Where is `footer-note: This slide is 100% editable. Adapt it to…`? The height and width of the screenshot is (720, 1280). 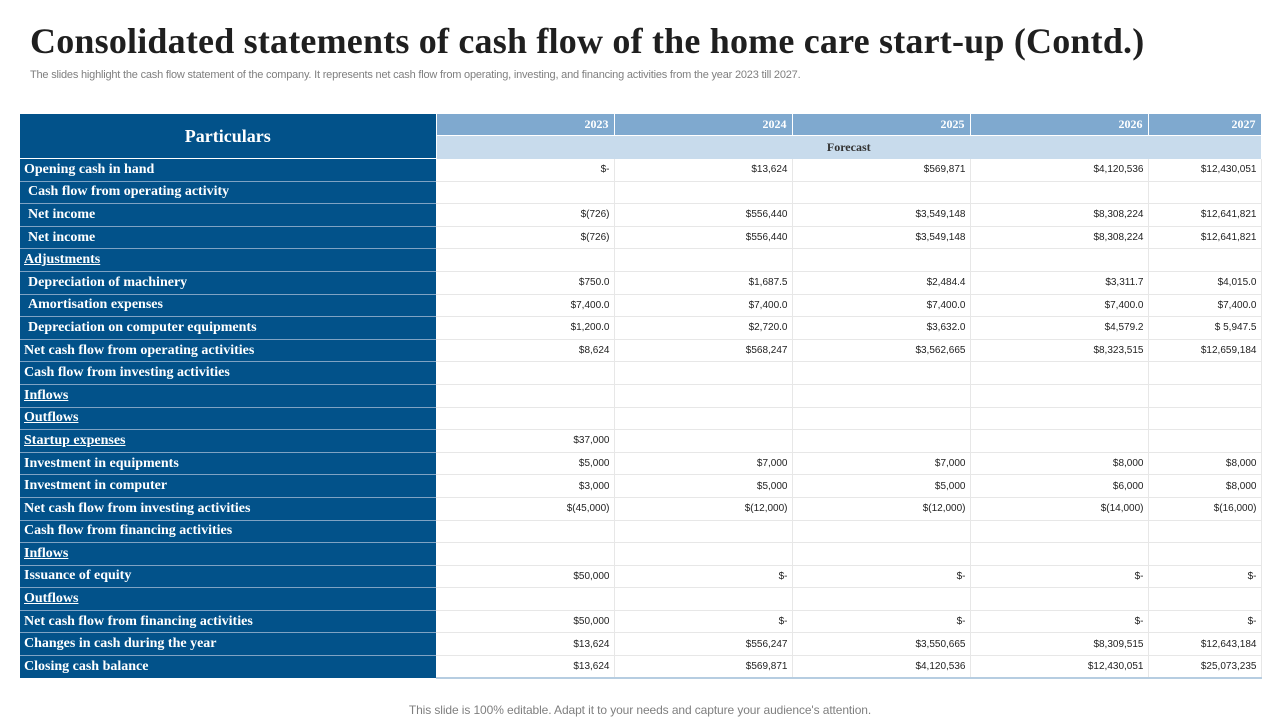
footer-note: This slide is 100% editable. Adapt it to… is located at coordinates (640, 710).